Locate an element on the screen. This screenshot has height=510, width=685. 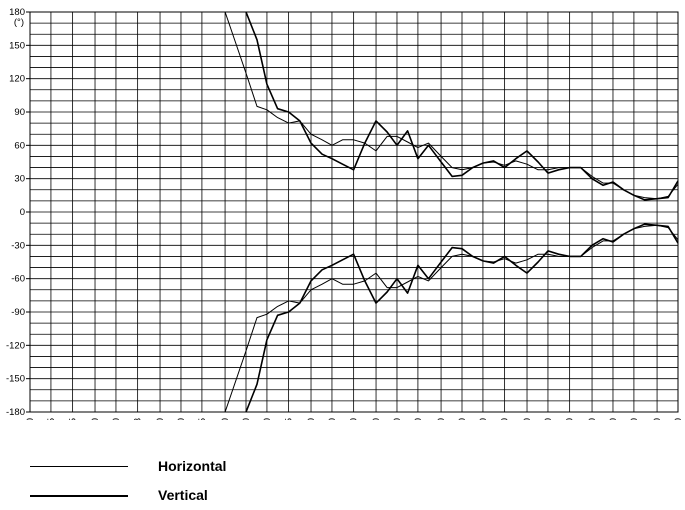
x-tick-label: 31.5 is located at coordinates (73, 419).